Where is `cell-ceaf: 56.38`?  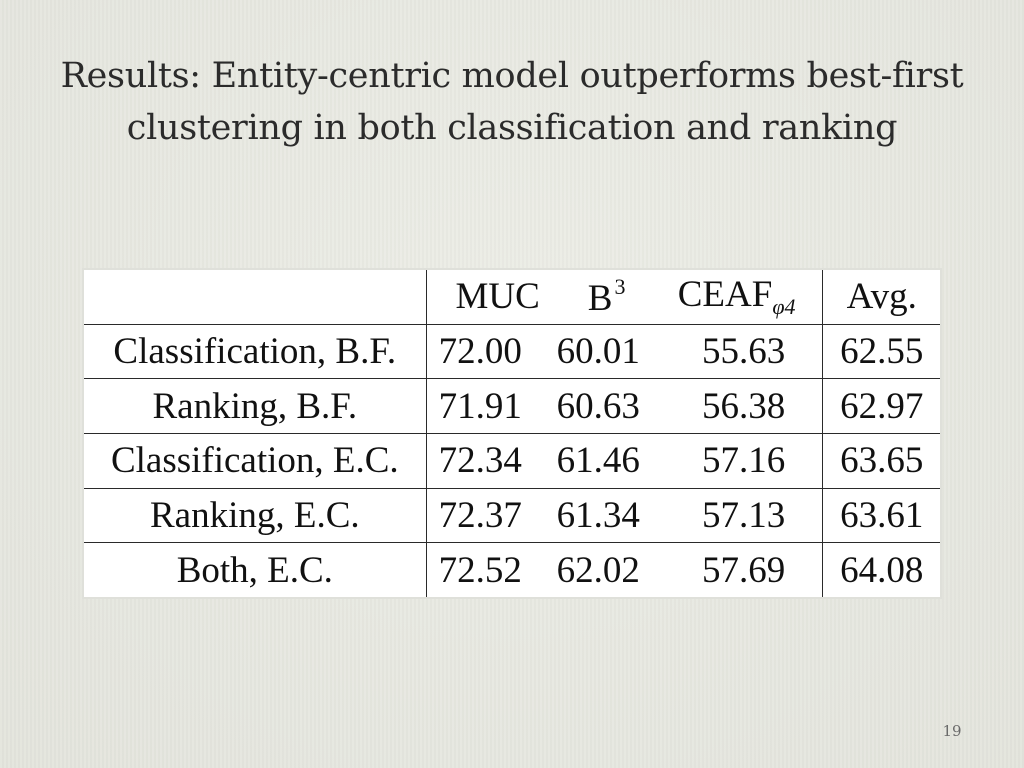 cell-ceaf: 56.38 is located at coordinates (744, 406).